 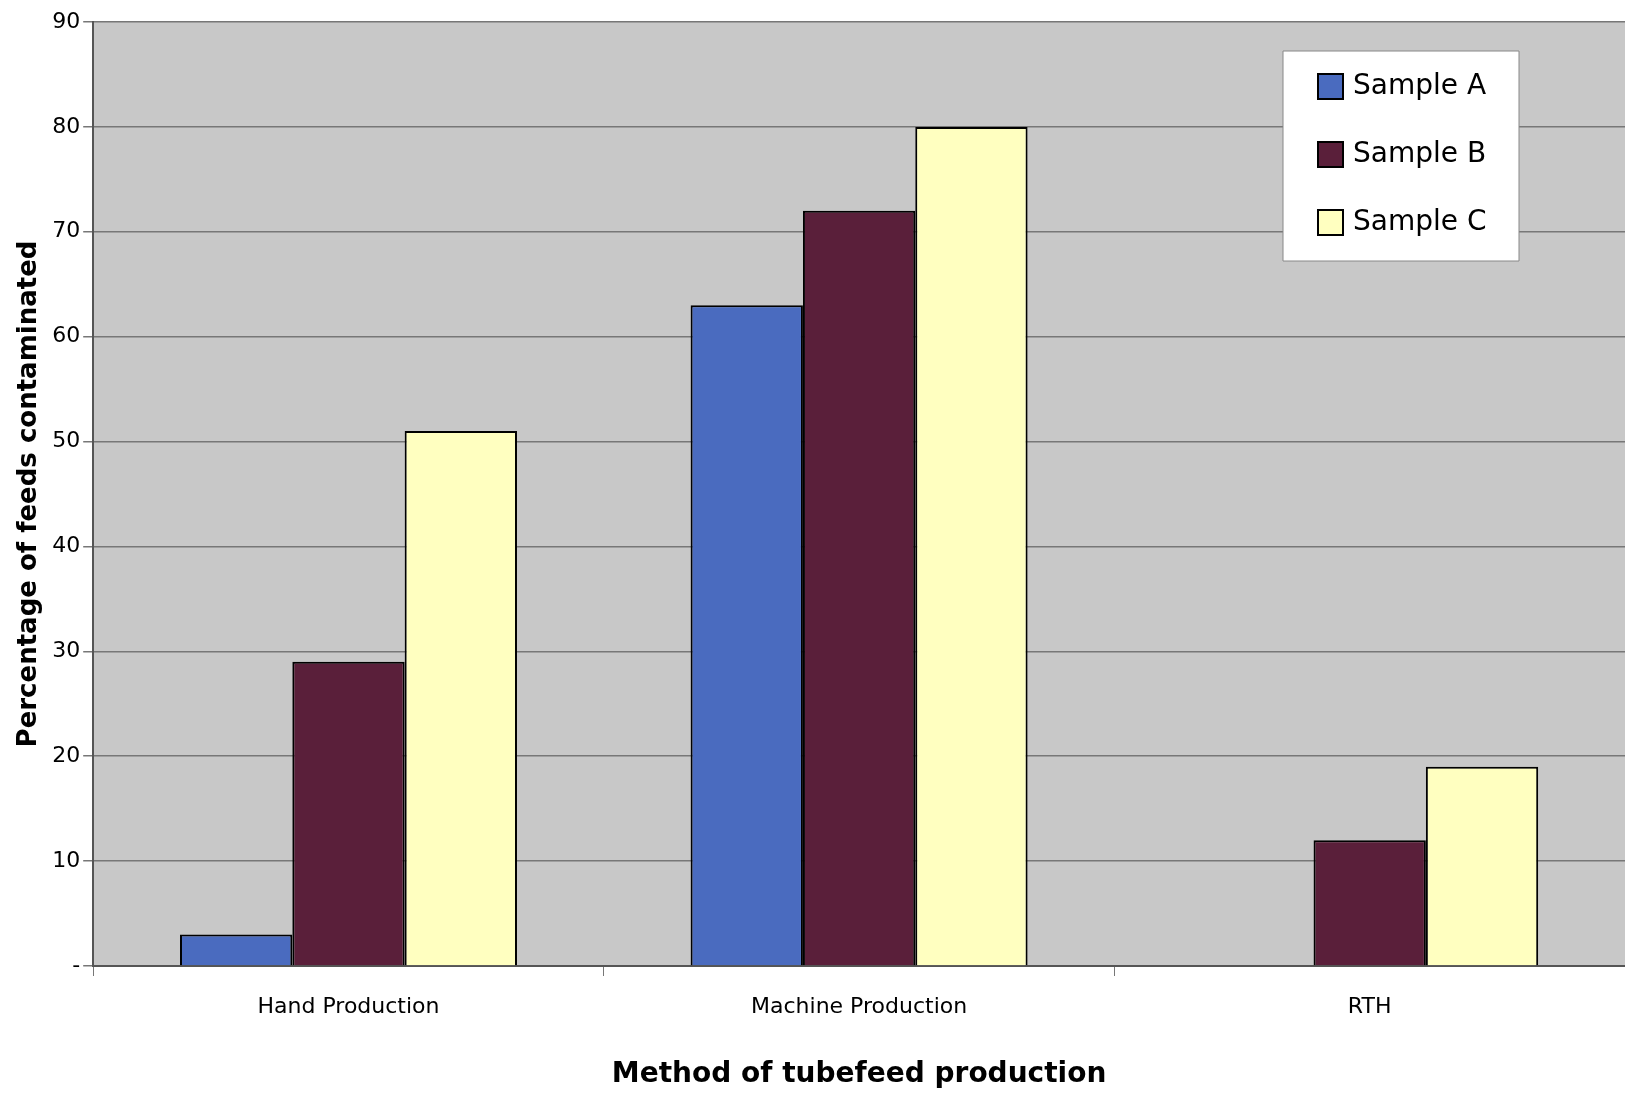 What do you see at coordinates (1420, 221) in the screenshot?
I see `legend-label: Sample C` at bounding box center [1420, 221].